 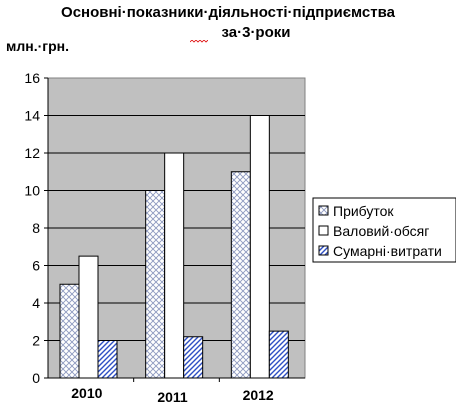 I want to click on y-tick-label: 0, so click(x=36, y=378).